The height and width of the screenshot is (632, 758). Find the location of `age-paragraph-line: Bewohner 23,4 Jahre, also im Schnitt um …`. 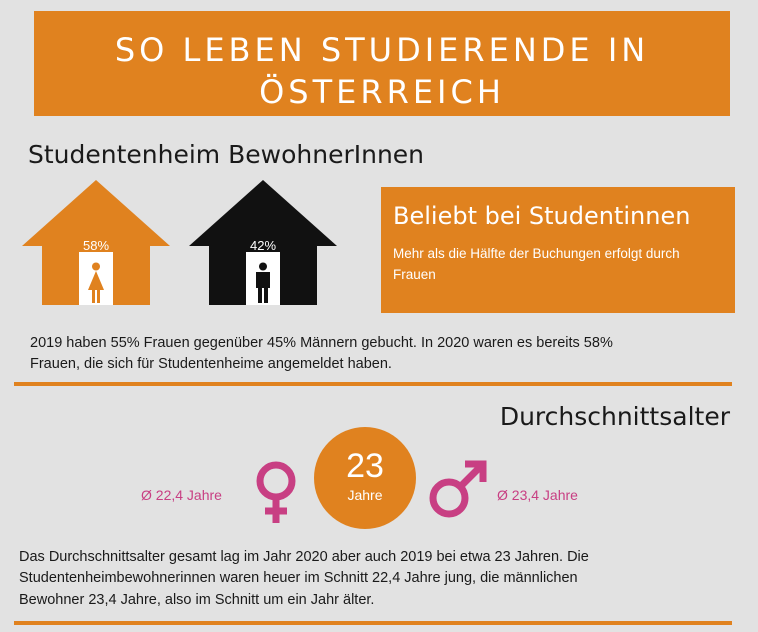

age-paragraph-line: Bewohner 23,4 Jahre, also im Schnitt um … is located at coordinates (197, 600).